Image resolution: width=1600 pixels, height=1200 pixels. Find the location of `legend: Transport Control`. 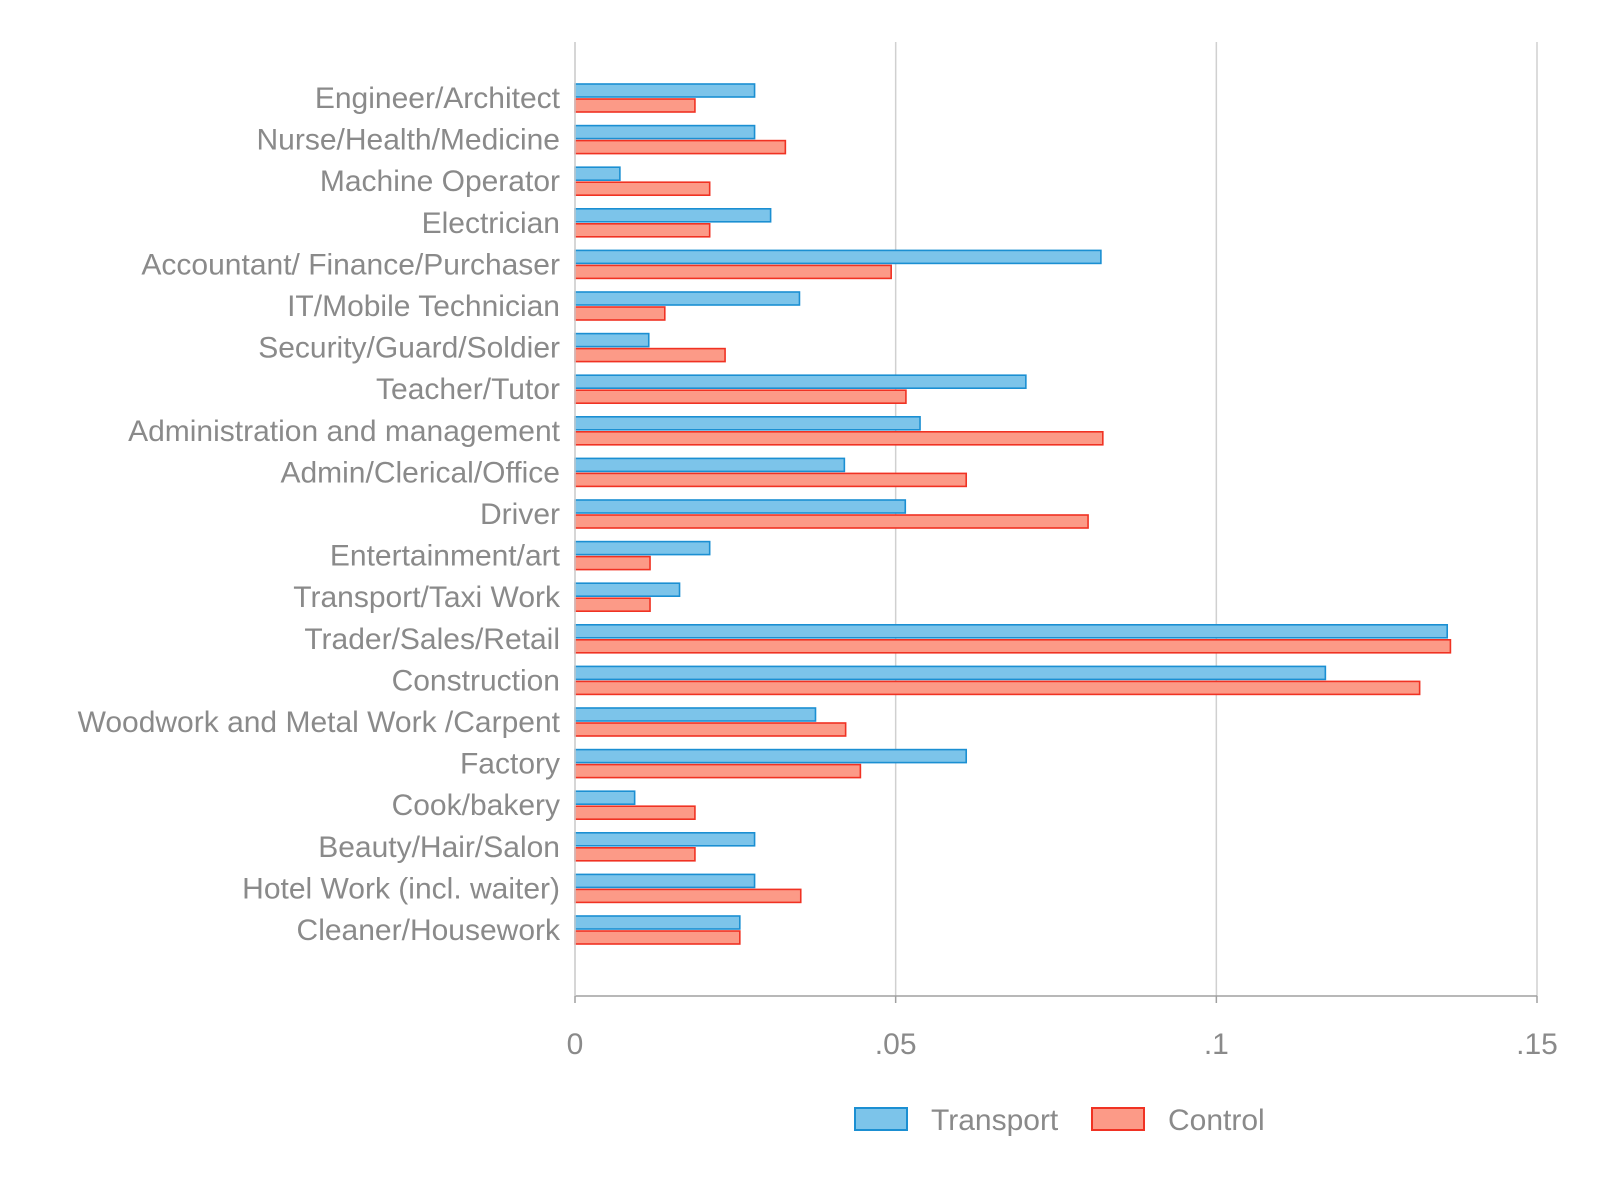

legend: Transport Control is located at coordinates (1059, 1120).